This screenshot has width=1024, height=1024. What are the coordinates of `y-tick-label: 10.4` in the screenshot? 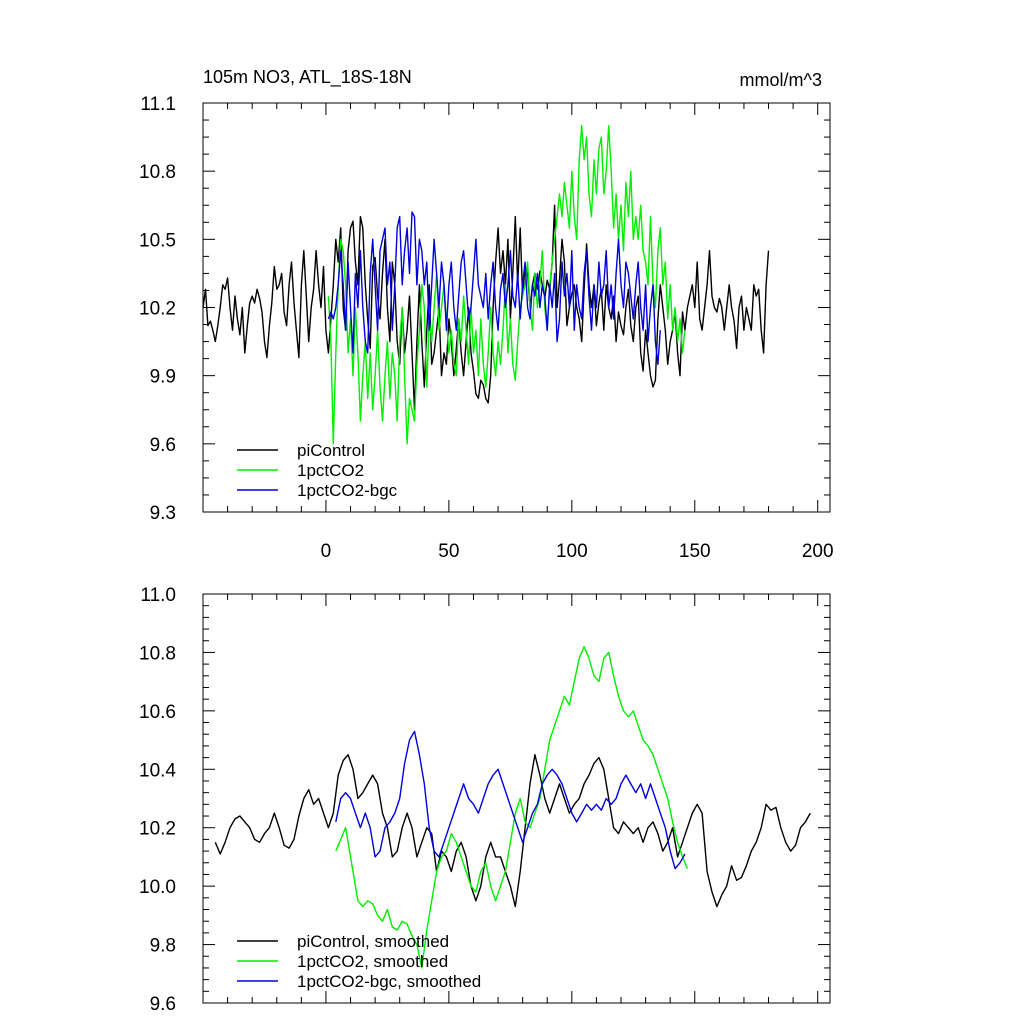 It's located at (157, 770).